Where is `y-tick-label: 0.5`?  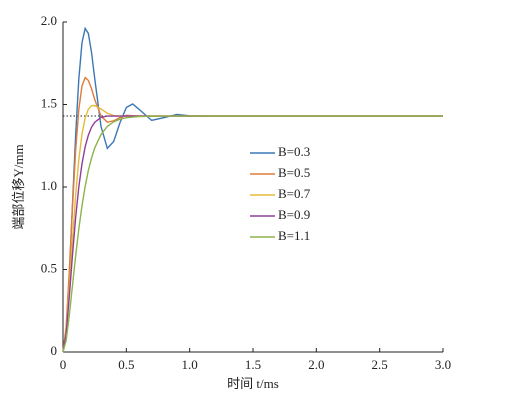 y-tick-label: 0.5 is located at coordinates (49, 267).